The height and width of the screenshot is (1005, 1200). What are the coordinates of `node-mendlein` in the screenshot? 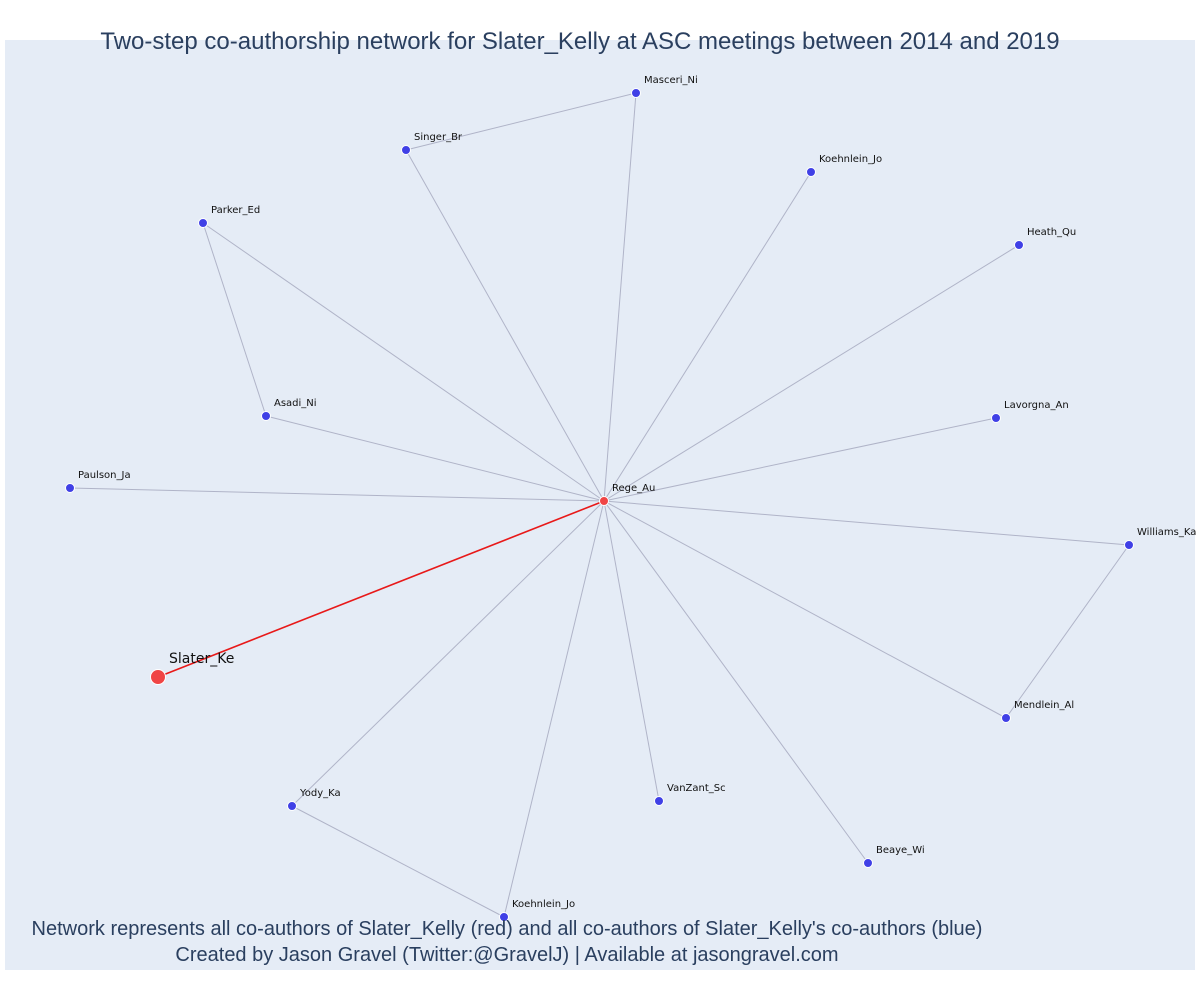 It's located at (1006, 718).